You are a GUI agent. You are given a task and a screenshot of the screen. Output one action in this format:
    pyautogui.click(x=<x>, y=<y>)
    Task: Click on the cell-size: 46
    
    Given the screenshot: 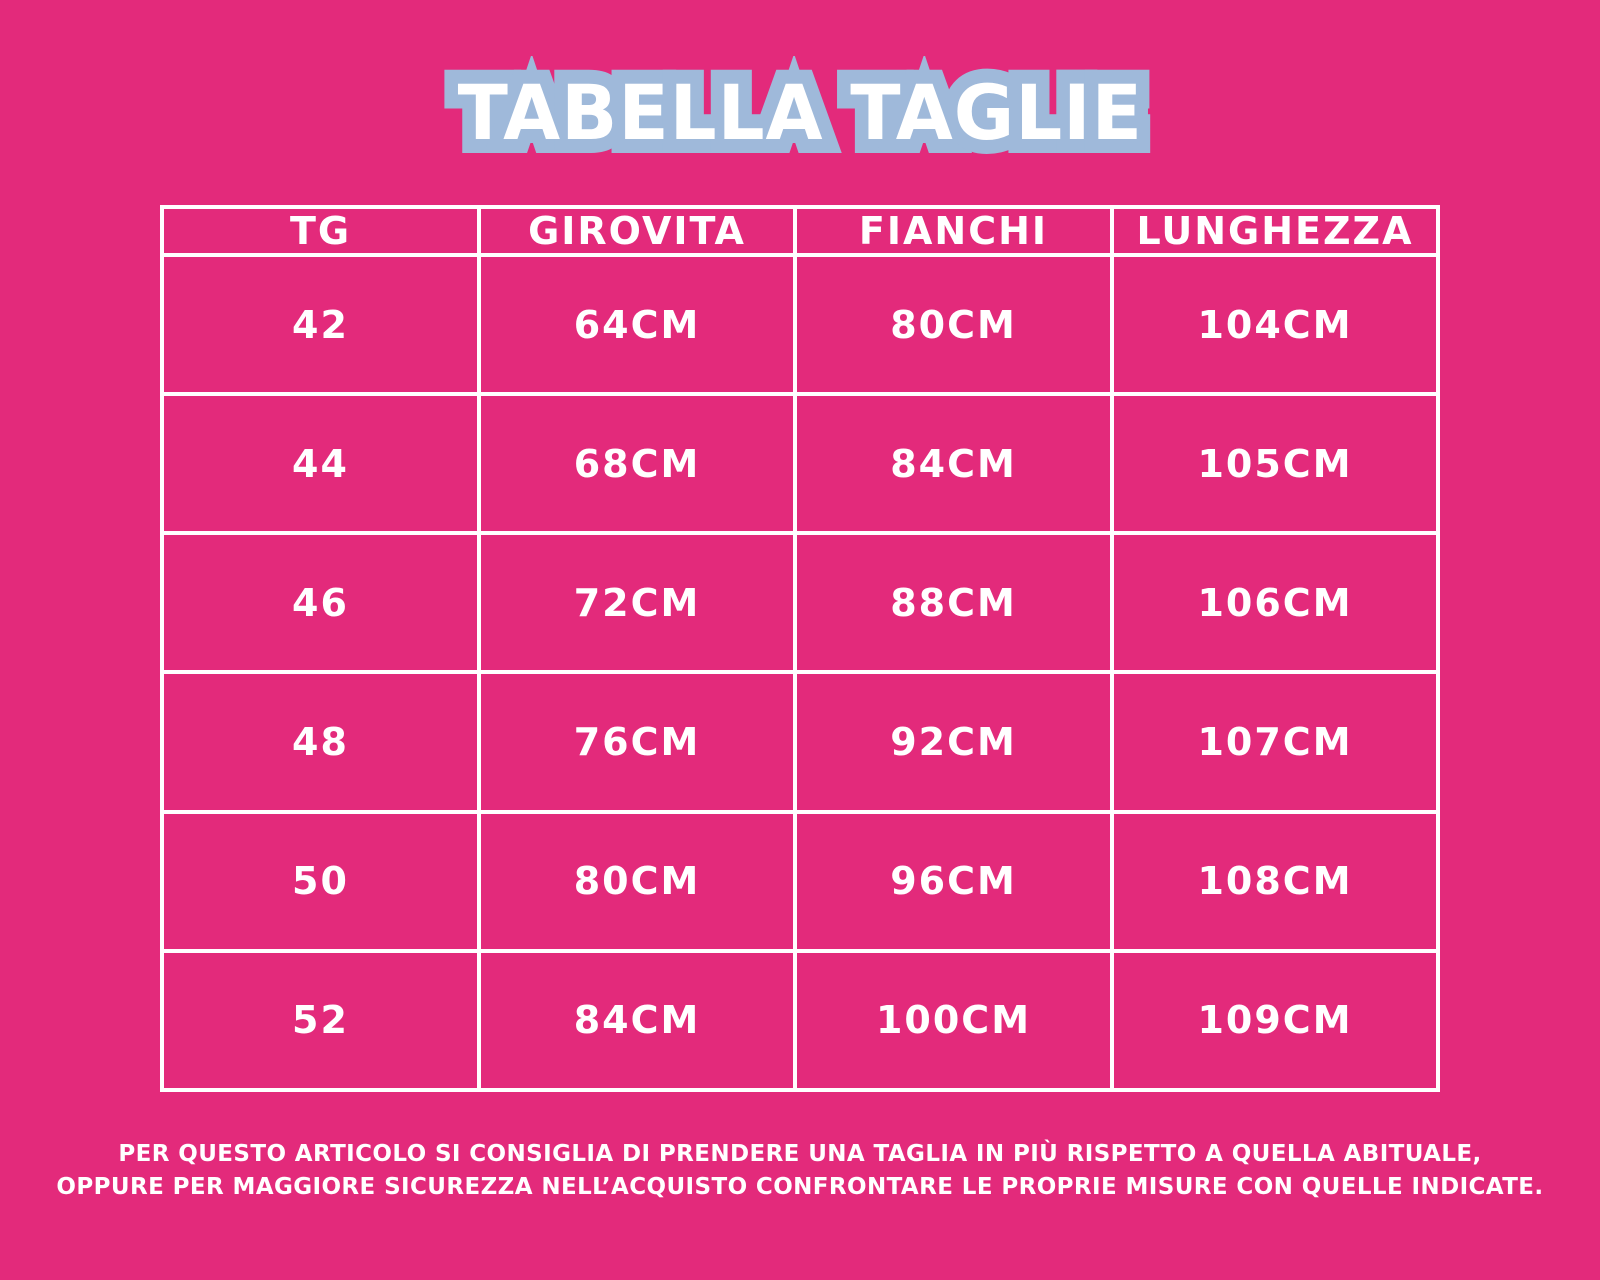 What is the action you would take?
    pyautogui.click(x=320, y=603)
    